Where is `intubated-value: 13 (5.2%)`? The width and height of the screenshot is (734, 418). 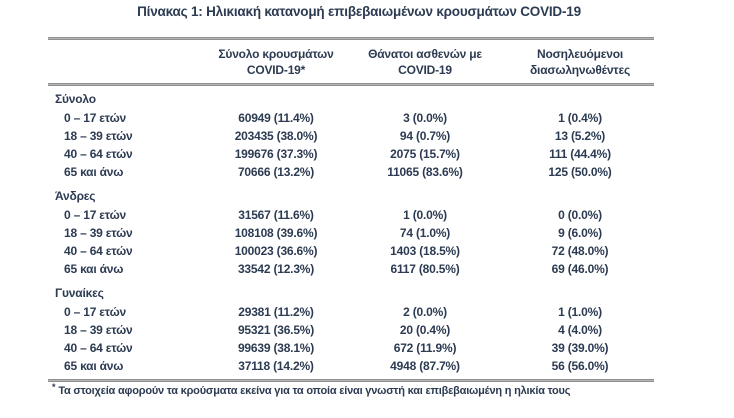 intubated-value: 13 (5.2%) is located at coordinates (580, 136).